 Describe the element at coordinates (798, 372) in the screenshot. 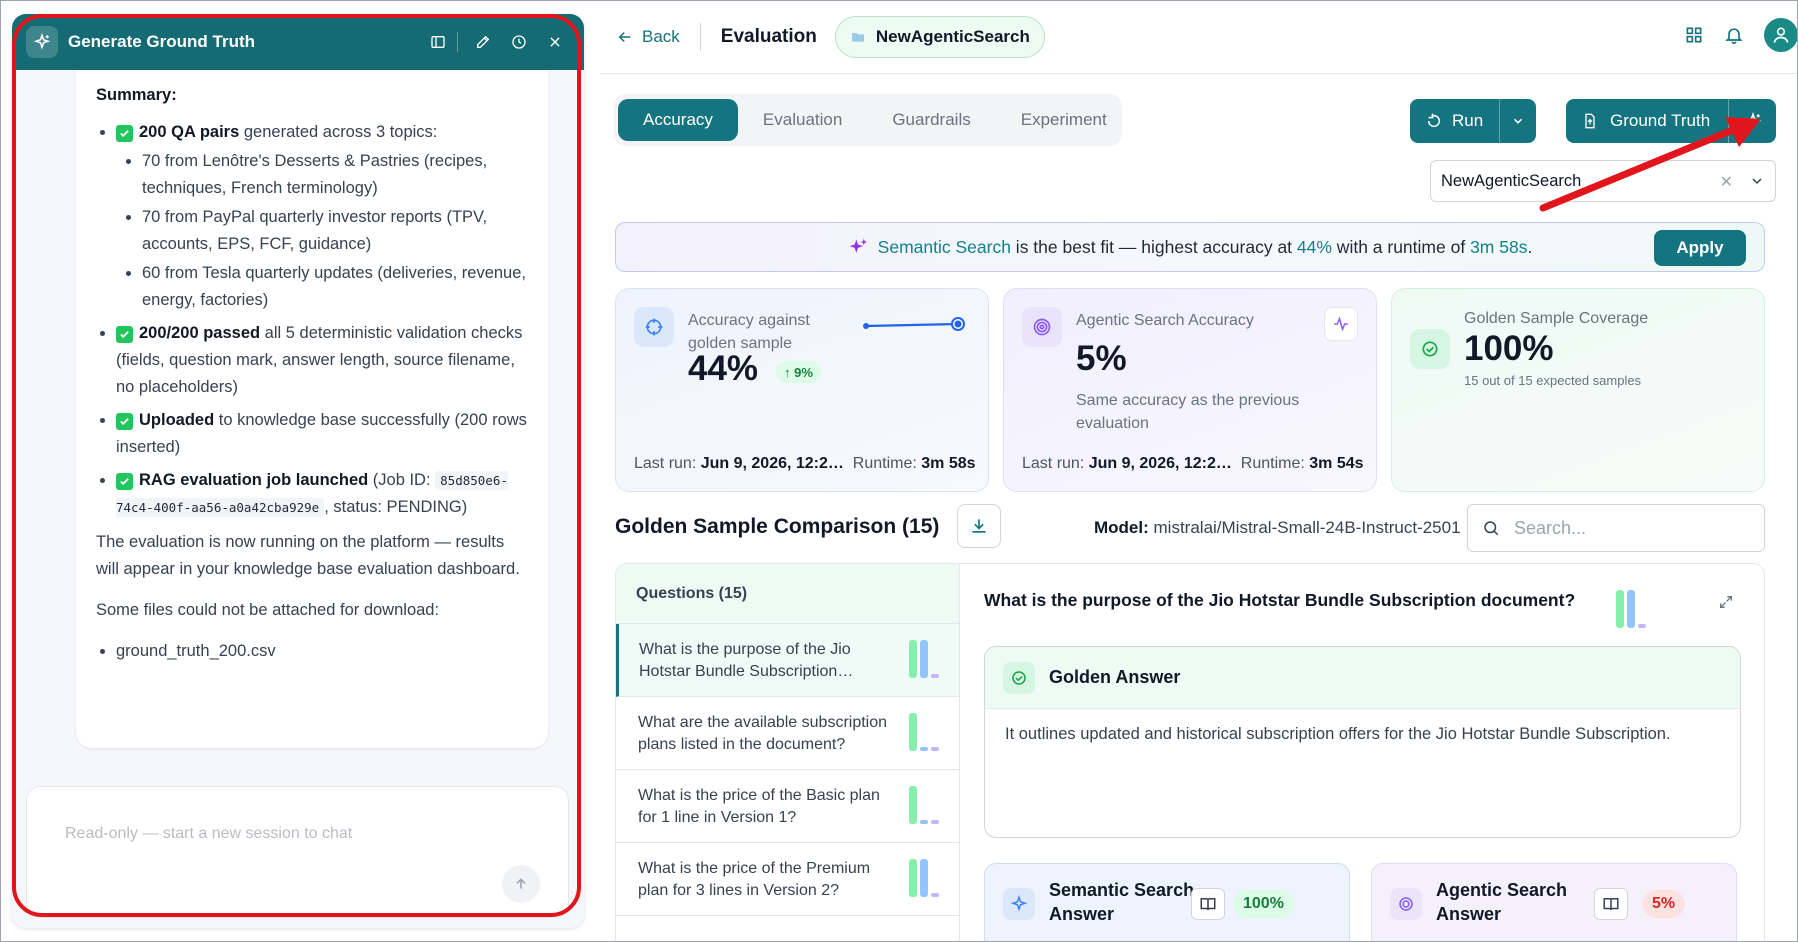

I see `accuracy-delta-badge: ↑ 9%` at that location.